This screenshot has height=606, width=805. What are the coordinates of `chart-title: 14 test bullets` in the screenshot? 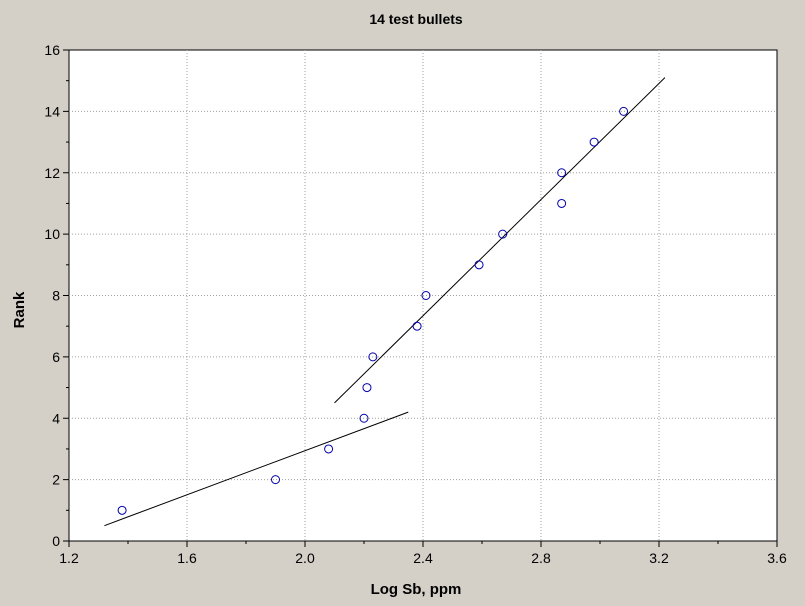 It's located at (416, 19).